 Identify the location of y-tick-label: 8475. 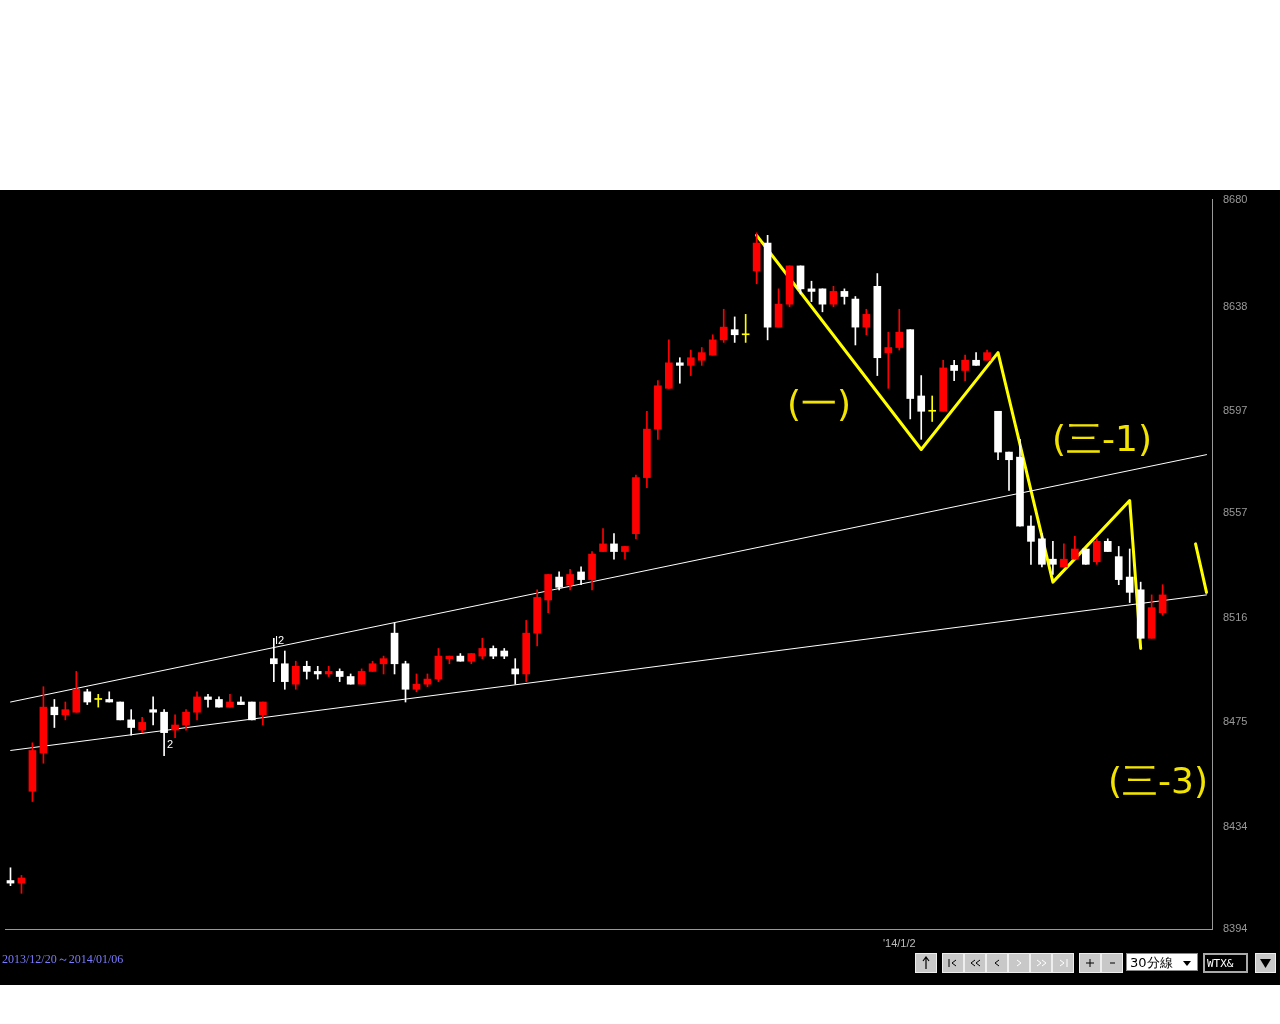
(1235, 721).